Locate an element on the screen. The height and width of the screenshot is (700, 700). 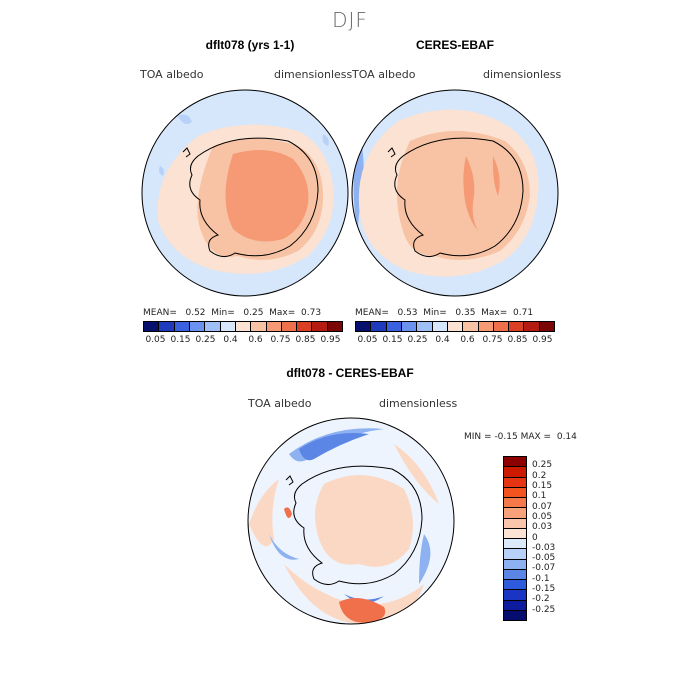
panel-title-model: dflt078 (yrs 1-1) is located at coordinates (250, 45).